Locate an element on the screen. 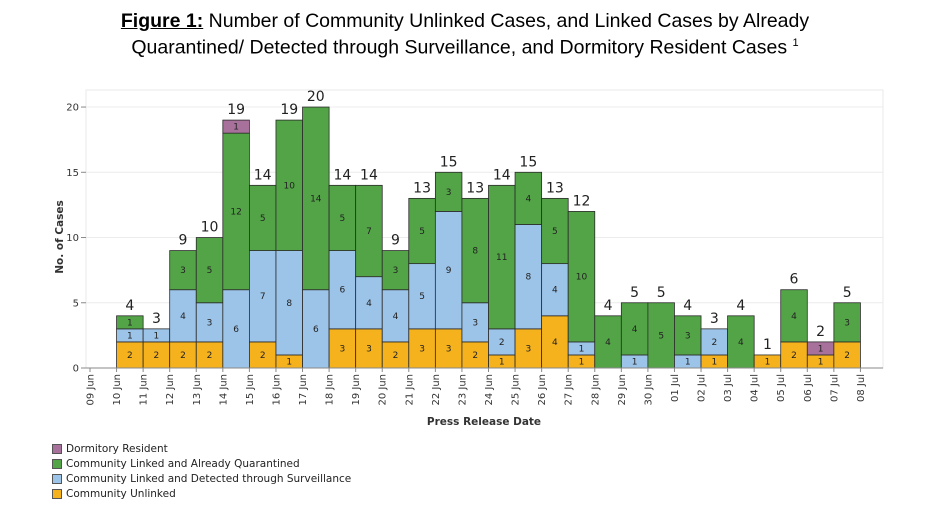 The width and height of the screenshot is (930, 517). x-tick-label: 11 Jun is located at coordinates (144, 390).